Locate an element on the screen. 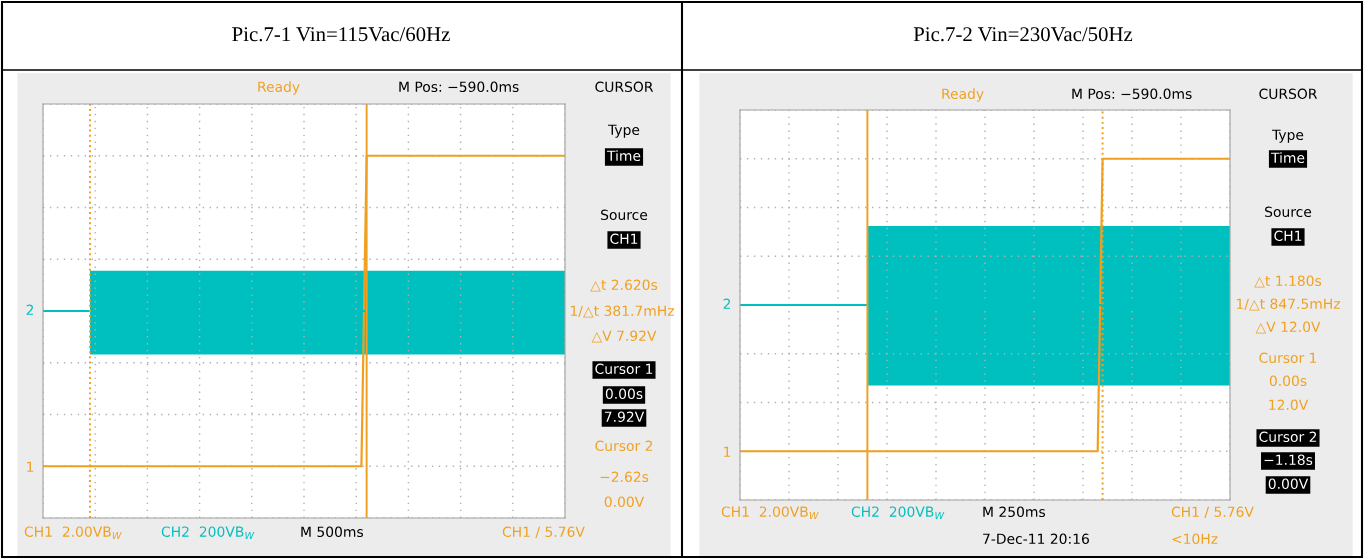 The width and height of the screenshot is (1364, 559). text: M 250ms is located at coordinates (1014, 512).